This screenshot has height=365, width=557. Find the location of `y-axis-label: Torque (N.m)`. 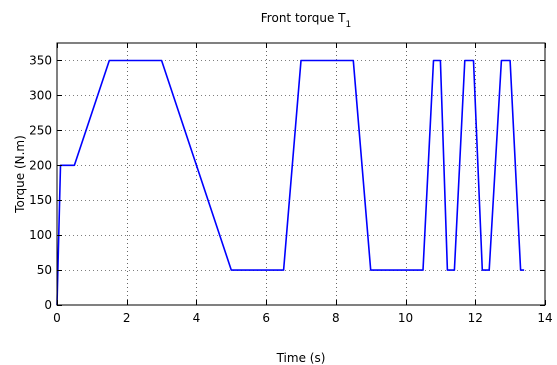

y-axis-label: Torque (N.m) is located at coordinates (20, 174).